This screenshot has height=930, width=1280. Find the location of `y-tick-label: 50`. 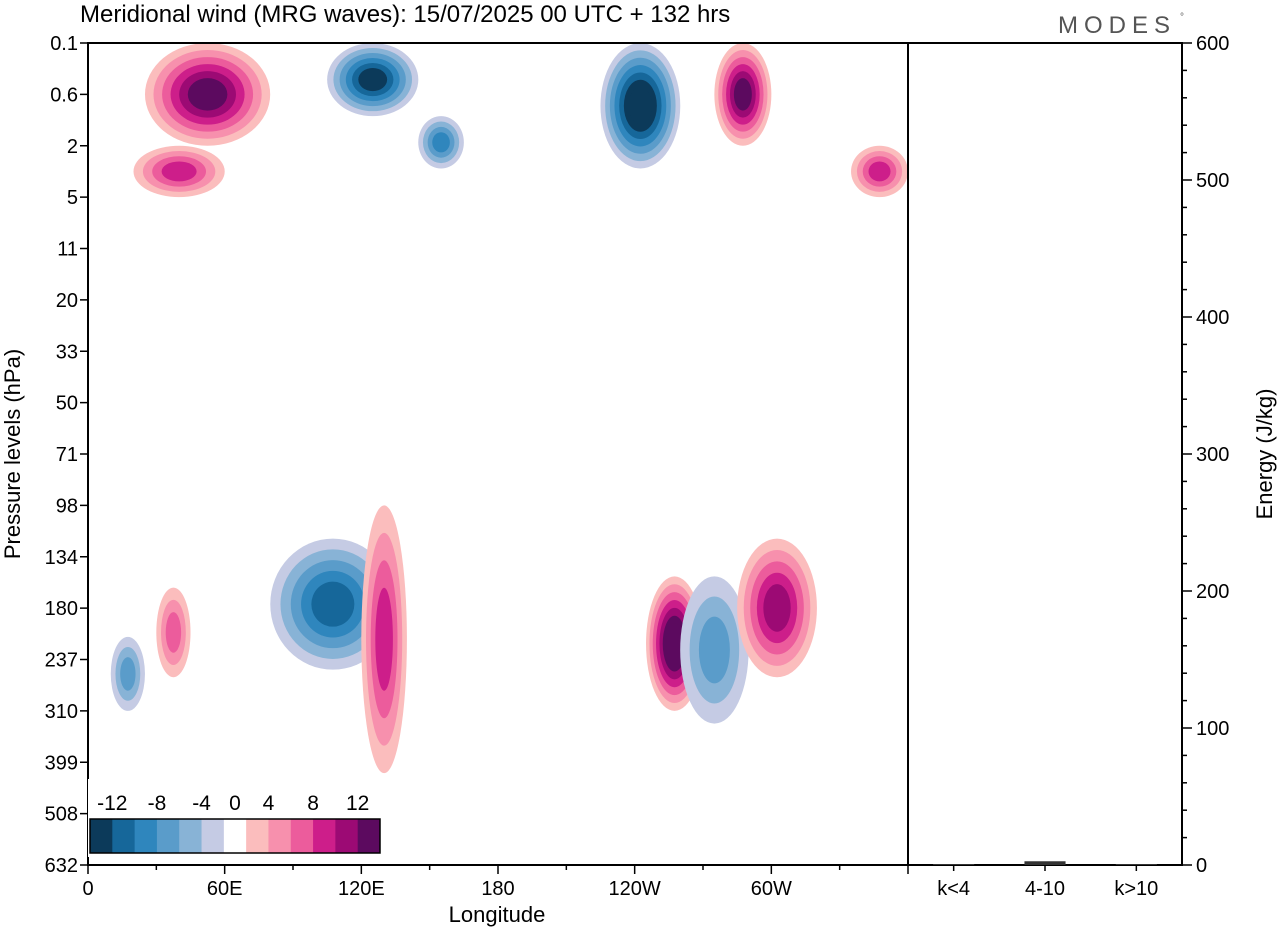

y-tick-label: 50 is located at coordinates (67, 404).